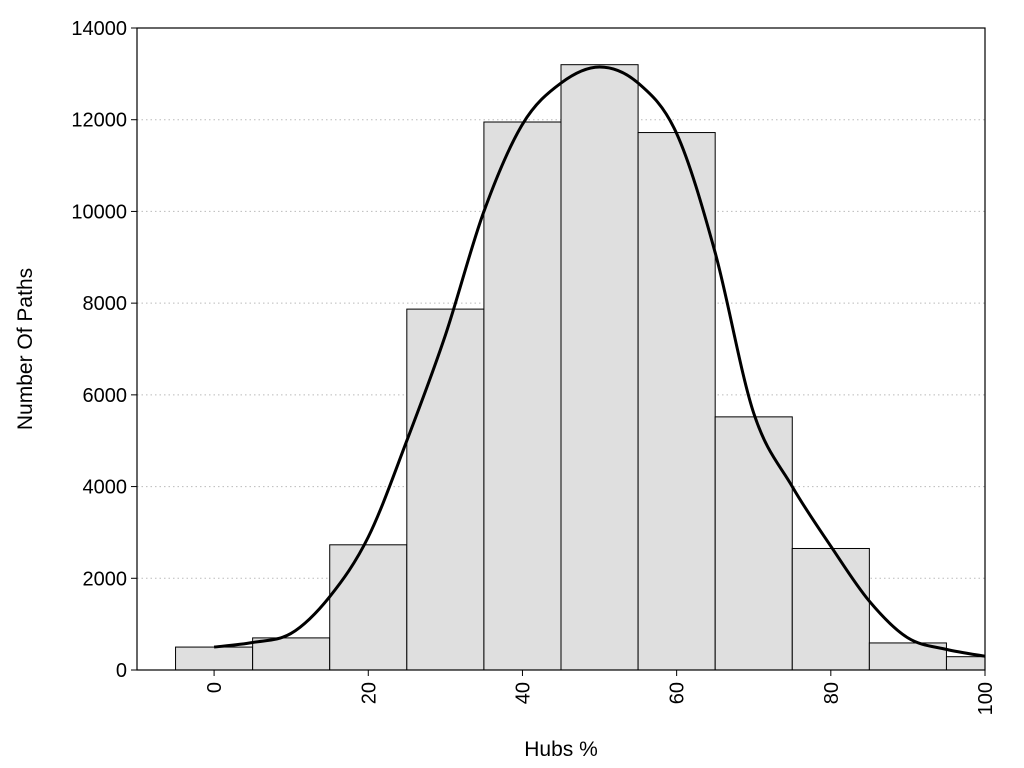 The width and height of the screenshot is (1024, 768). Describe the element at coordinates (523, 693) in the screenshot. I see `x-tick-label: 40` at that location.